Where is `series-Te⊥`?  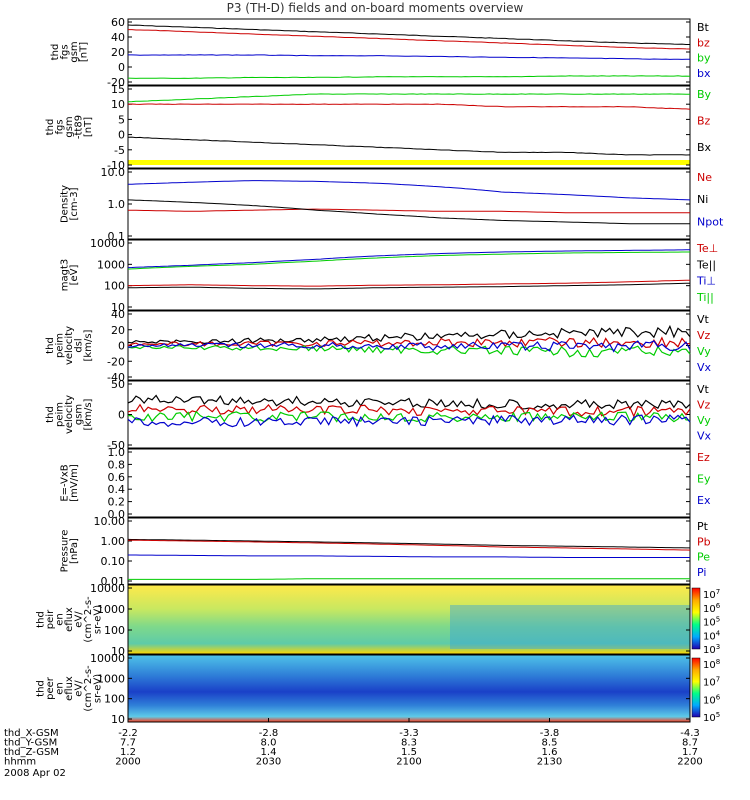
series-Te⊥ is located at coordinates (409, 283).